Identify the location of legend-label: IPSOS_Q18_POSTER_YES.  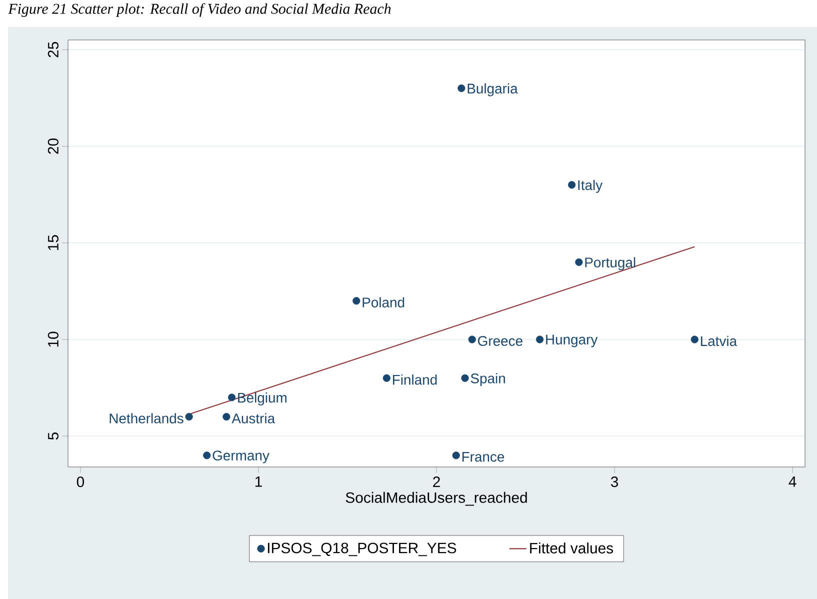
(362, 549).